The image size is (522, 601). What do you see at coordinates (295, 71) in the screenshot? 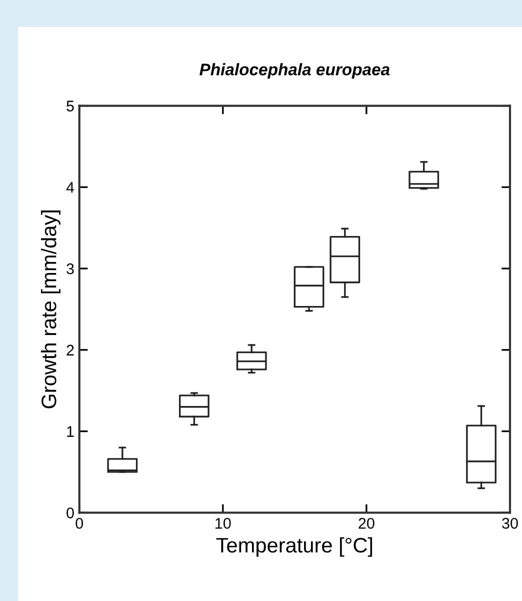
I see `chart-title: Phialocephala europaea` at bounding box center [295, 71].